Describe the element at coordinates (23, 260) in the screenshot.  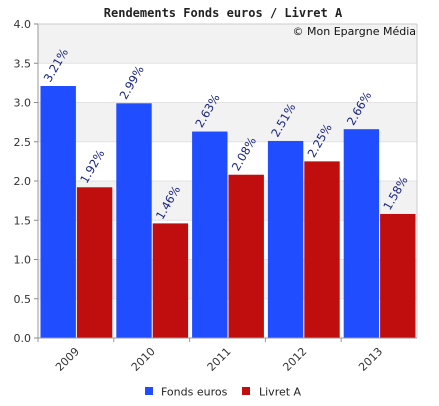
I see `y-tick-label: 1.0` at that location.